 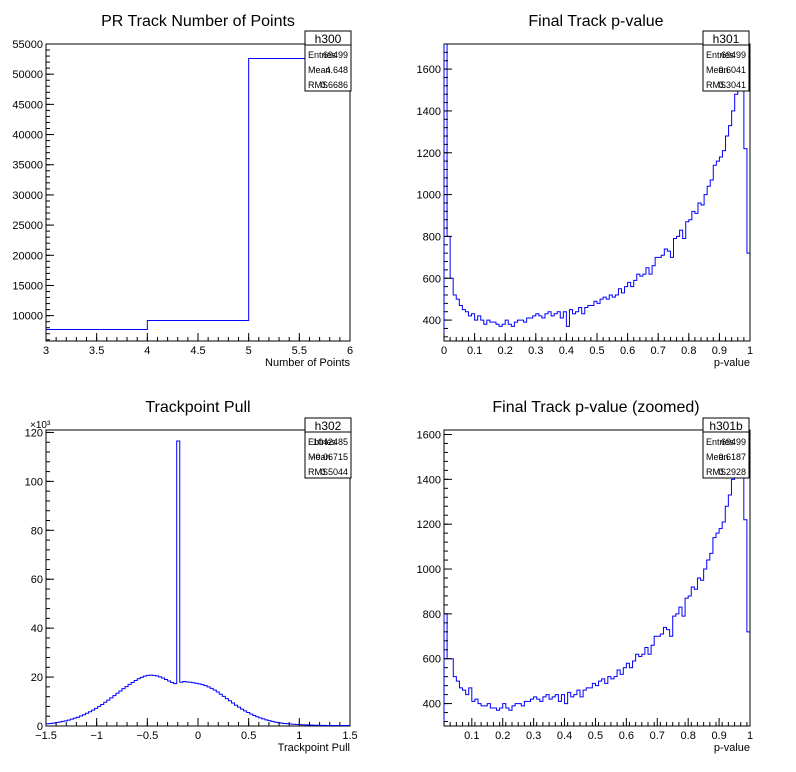 I want to click on y-tick-label: 60, so click(x=37, y=580).